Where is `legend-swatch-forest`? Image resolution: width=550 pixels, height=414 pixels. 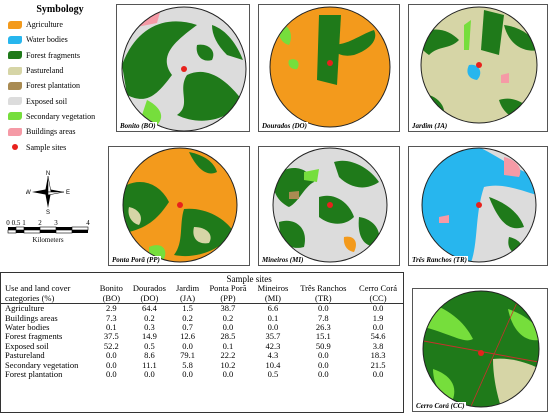
legend-swatch-forest is located at coordinates (15, 55).